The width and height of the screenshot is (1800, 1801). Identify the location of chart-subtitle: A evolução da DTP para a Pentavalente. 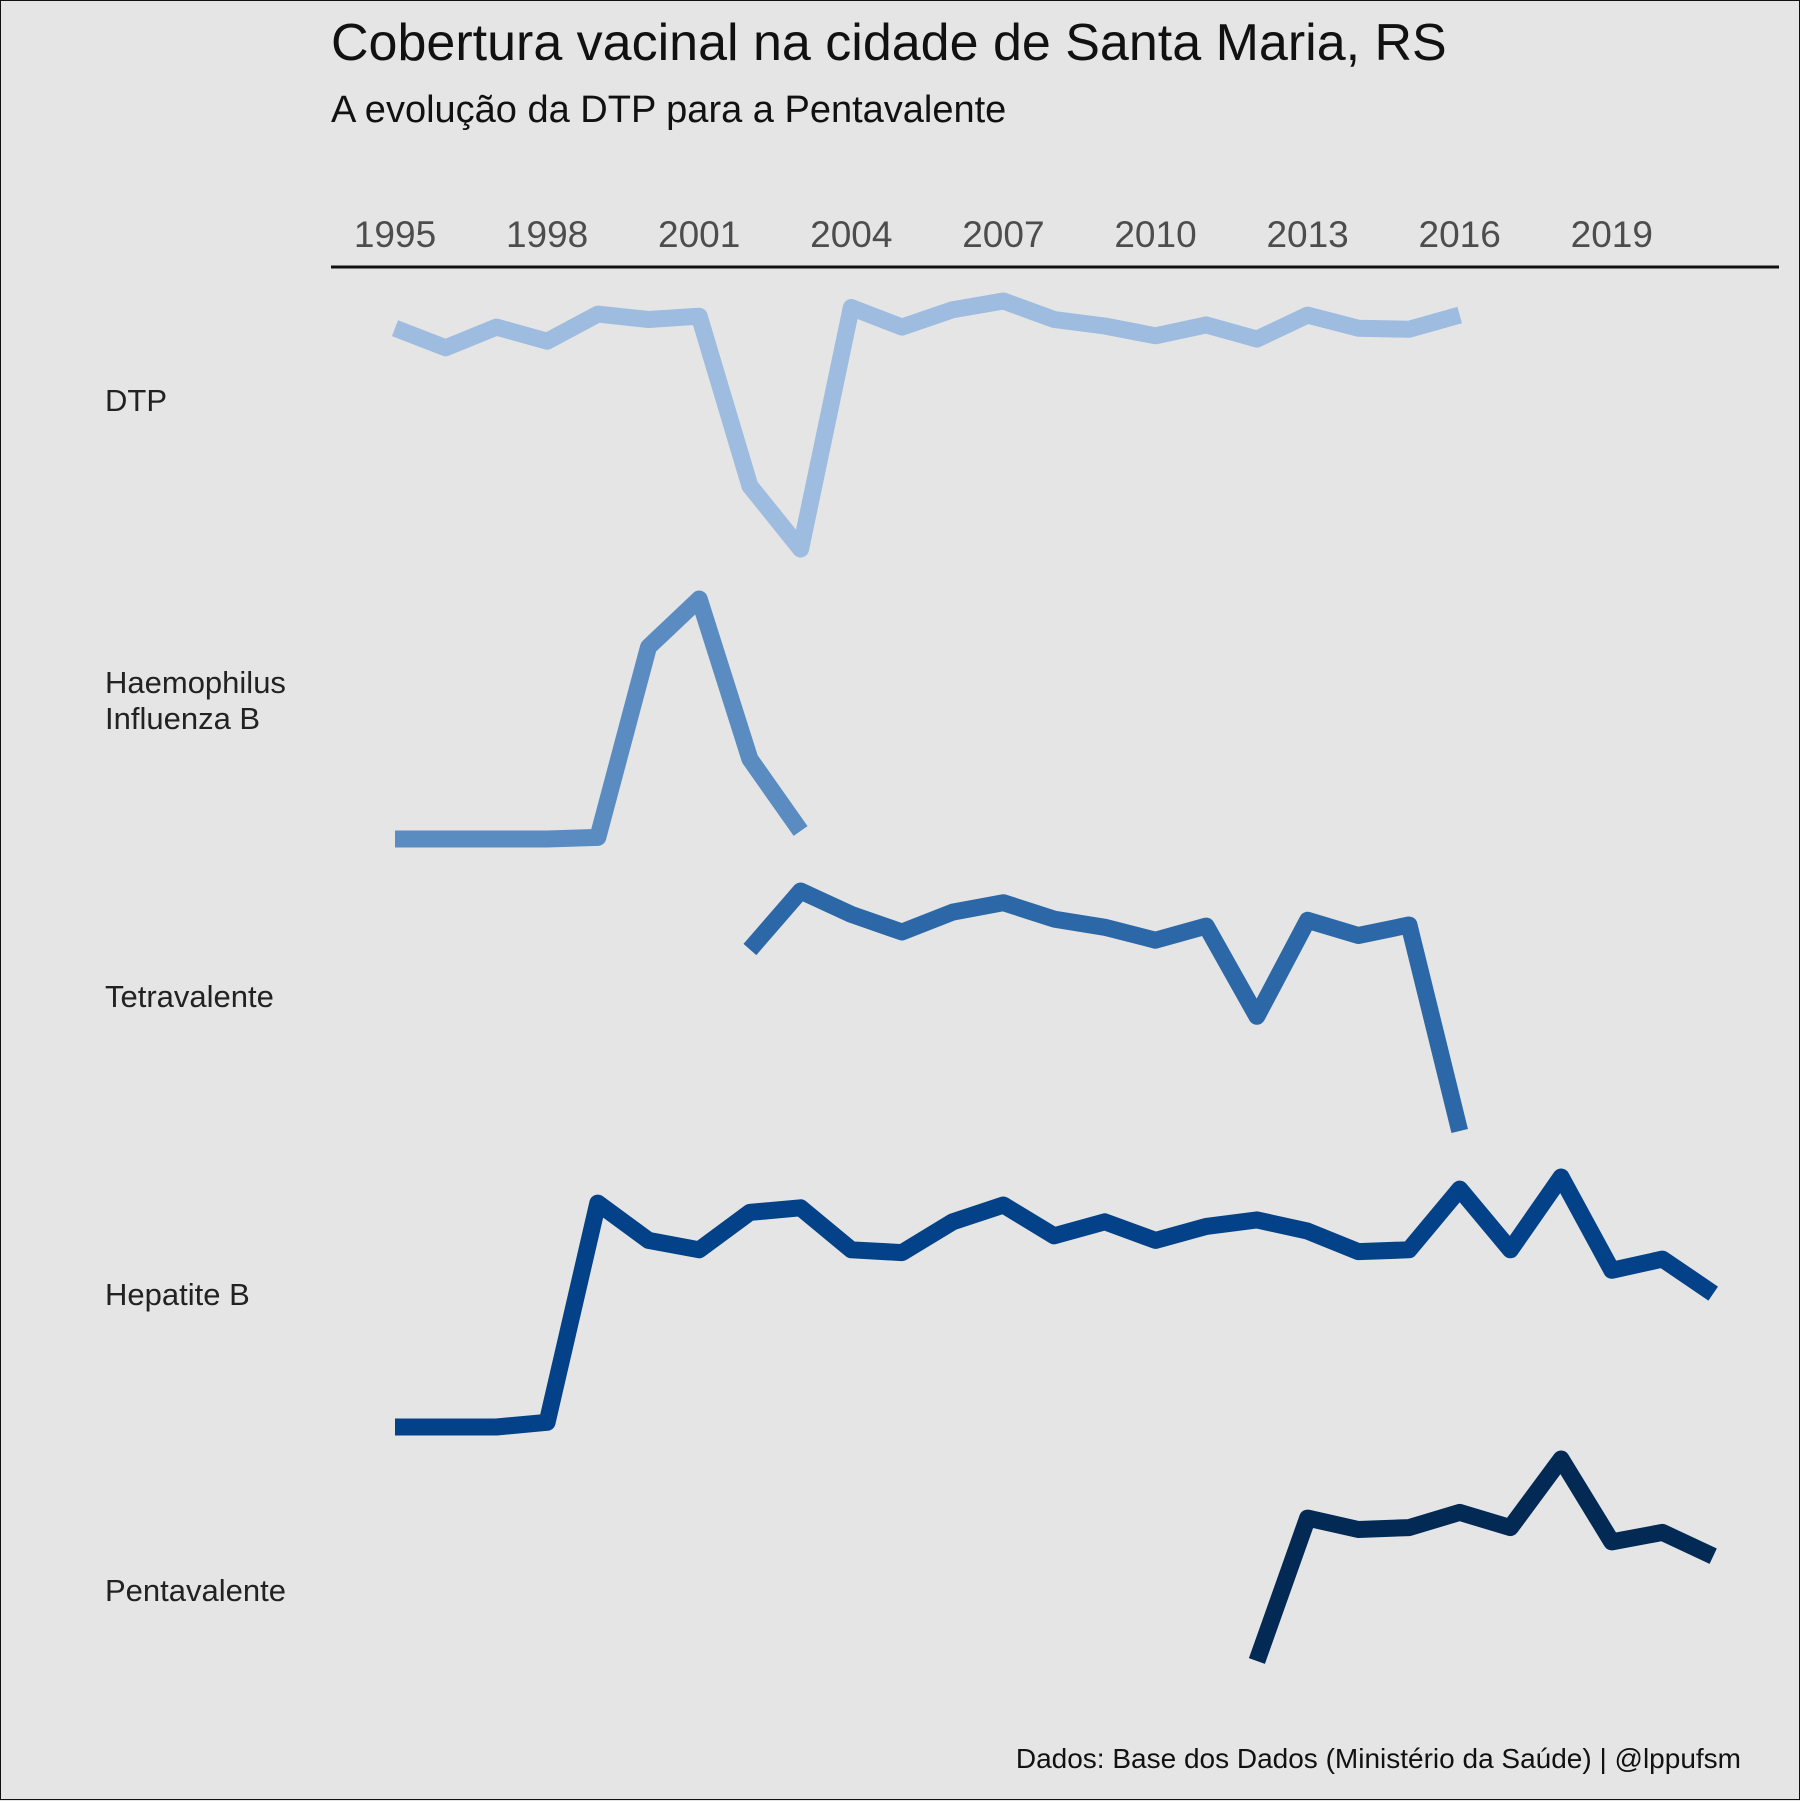
(669, 110).